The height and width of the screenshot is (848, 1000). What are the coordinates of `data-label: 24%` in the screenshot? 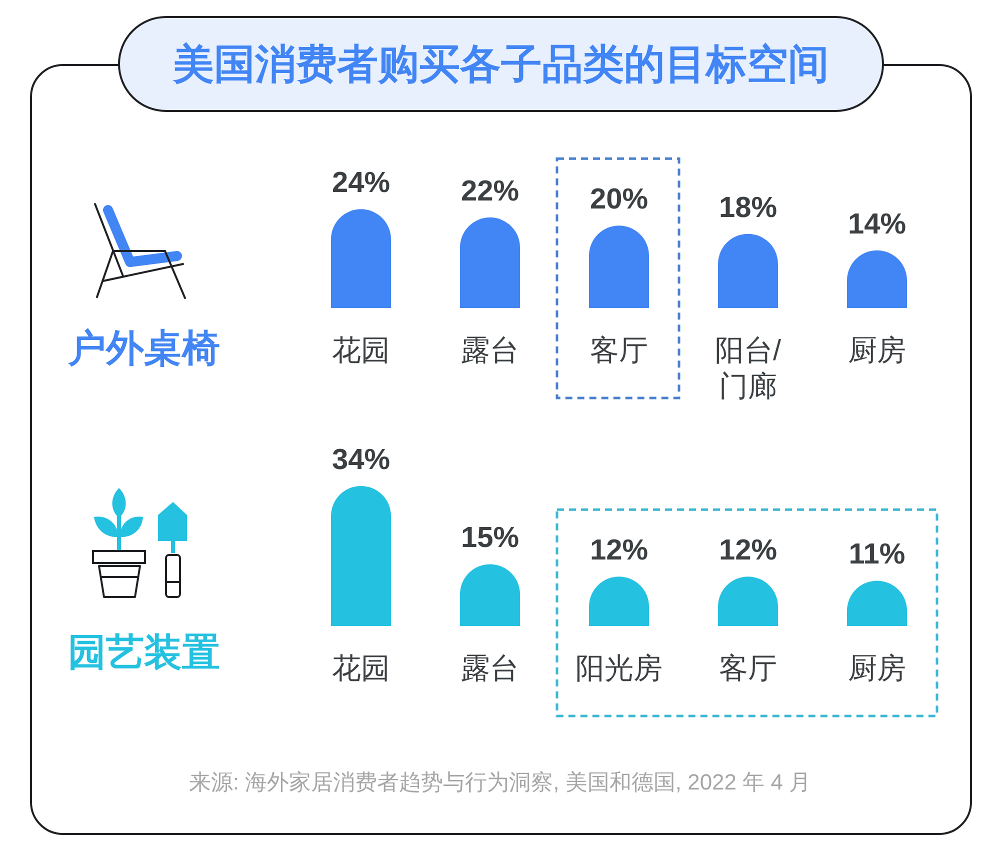 It's located at (361, 183).